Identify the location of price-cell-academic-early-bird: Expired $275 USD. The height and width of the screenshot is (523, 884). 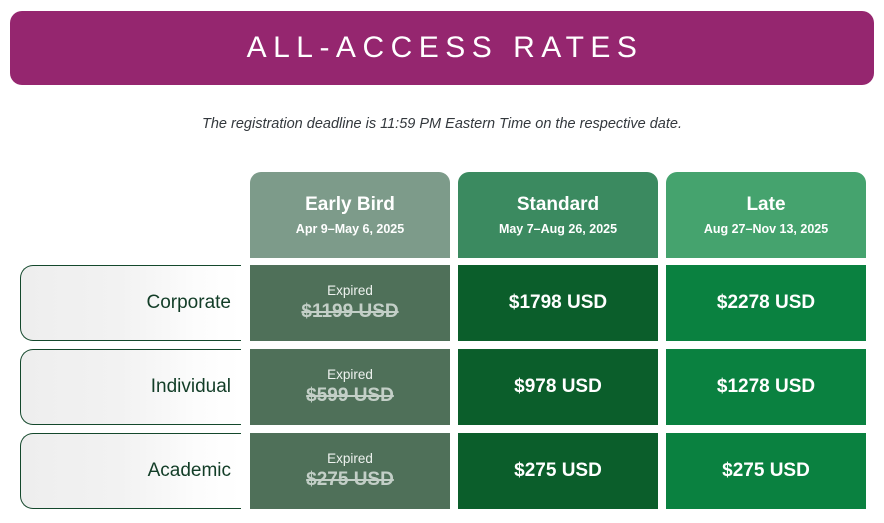
(350, 471).